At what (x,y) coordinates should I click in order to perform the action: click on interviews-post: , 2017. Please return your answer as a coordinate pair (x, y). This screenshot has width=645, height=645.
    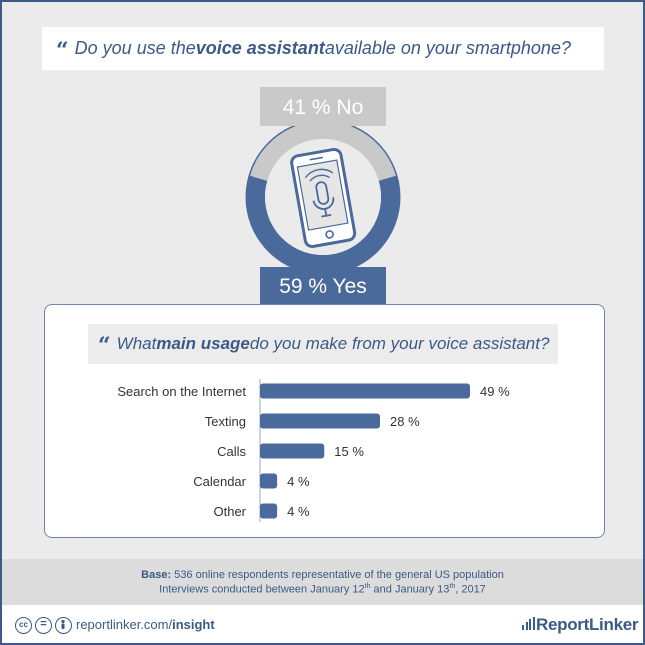
    Looking at the image, I should click on (470, 589).